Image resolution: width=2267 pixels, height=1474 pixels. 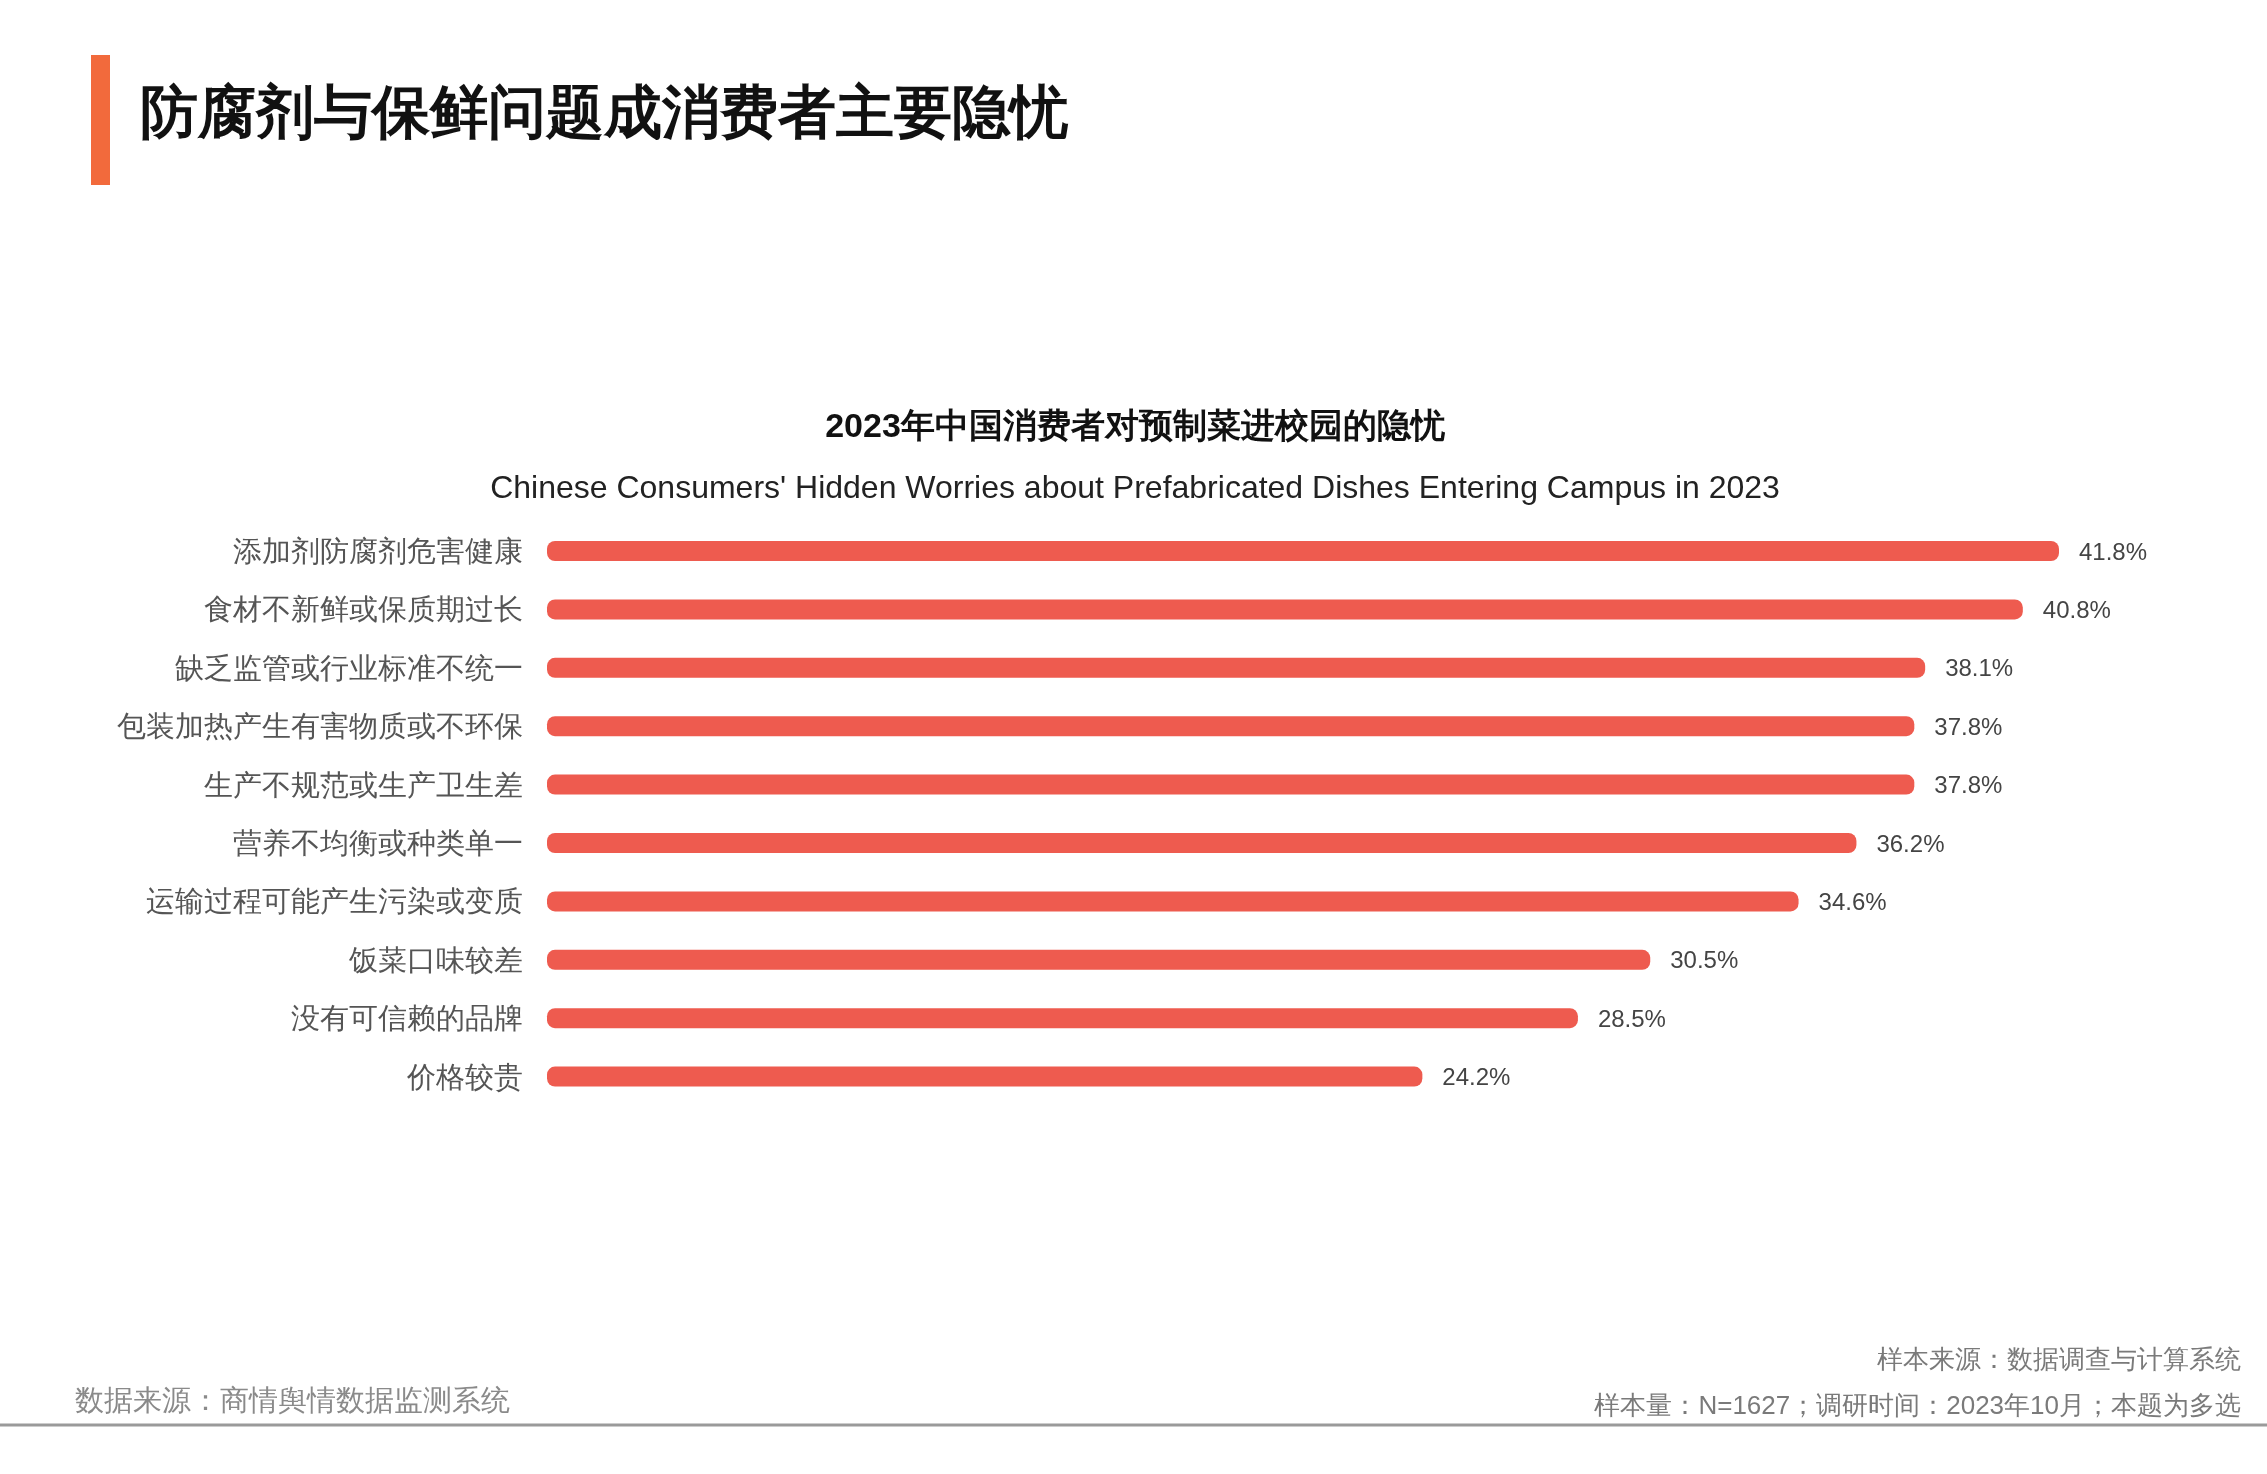 I want to click on data-label: 41.8%, so click(x=2113, y=551).